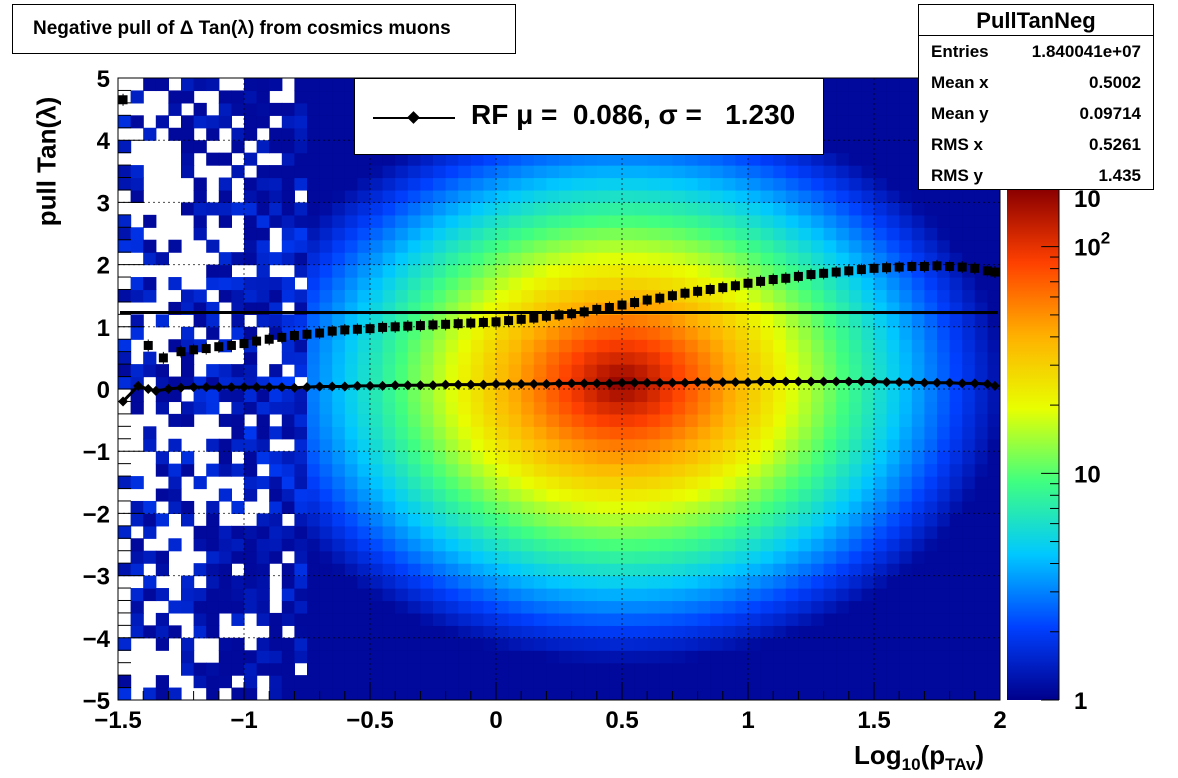  Describe the element at coordinates (1105, 238) in the screenshot. I see `color-scale-label-exponent: 2` at that location.